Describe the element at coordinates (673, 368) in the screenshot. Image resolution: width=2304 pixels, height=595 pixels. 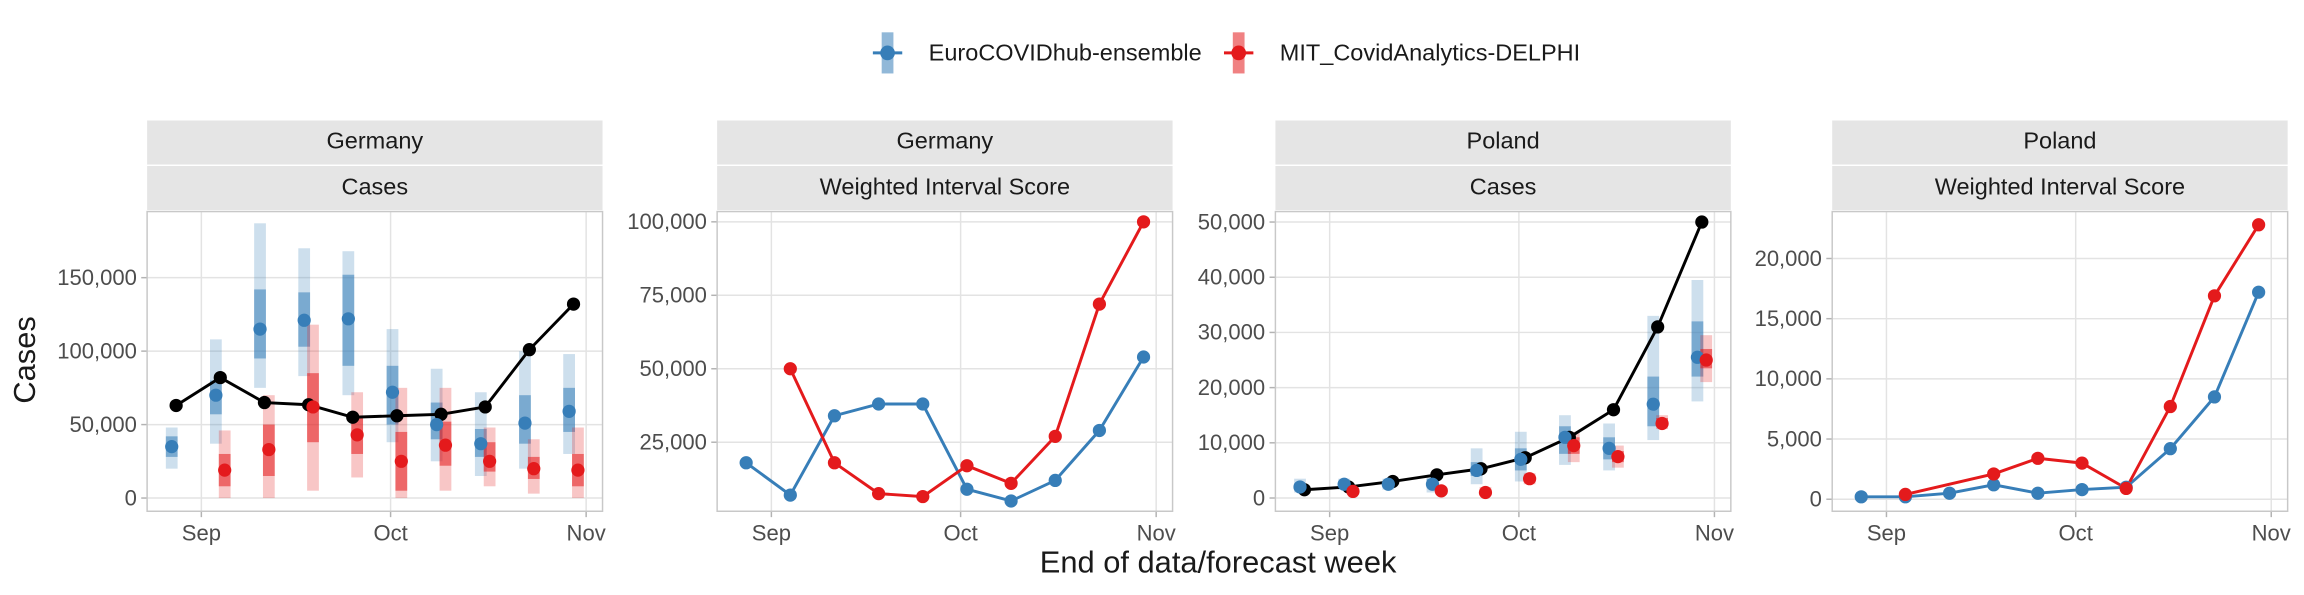
I see `y-tick-label: 50,000` at that location.